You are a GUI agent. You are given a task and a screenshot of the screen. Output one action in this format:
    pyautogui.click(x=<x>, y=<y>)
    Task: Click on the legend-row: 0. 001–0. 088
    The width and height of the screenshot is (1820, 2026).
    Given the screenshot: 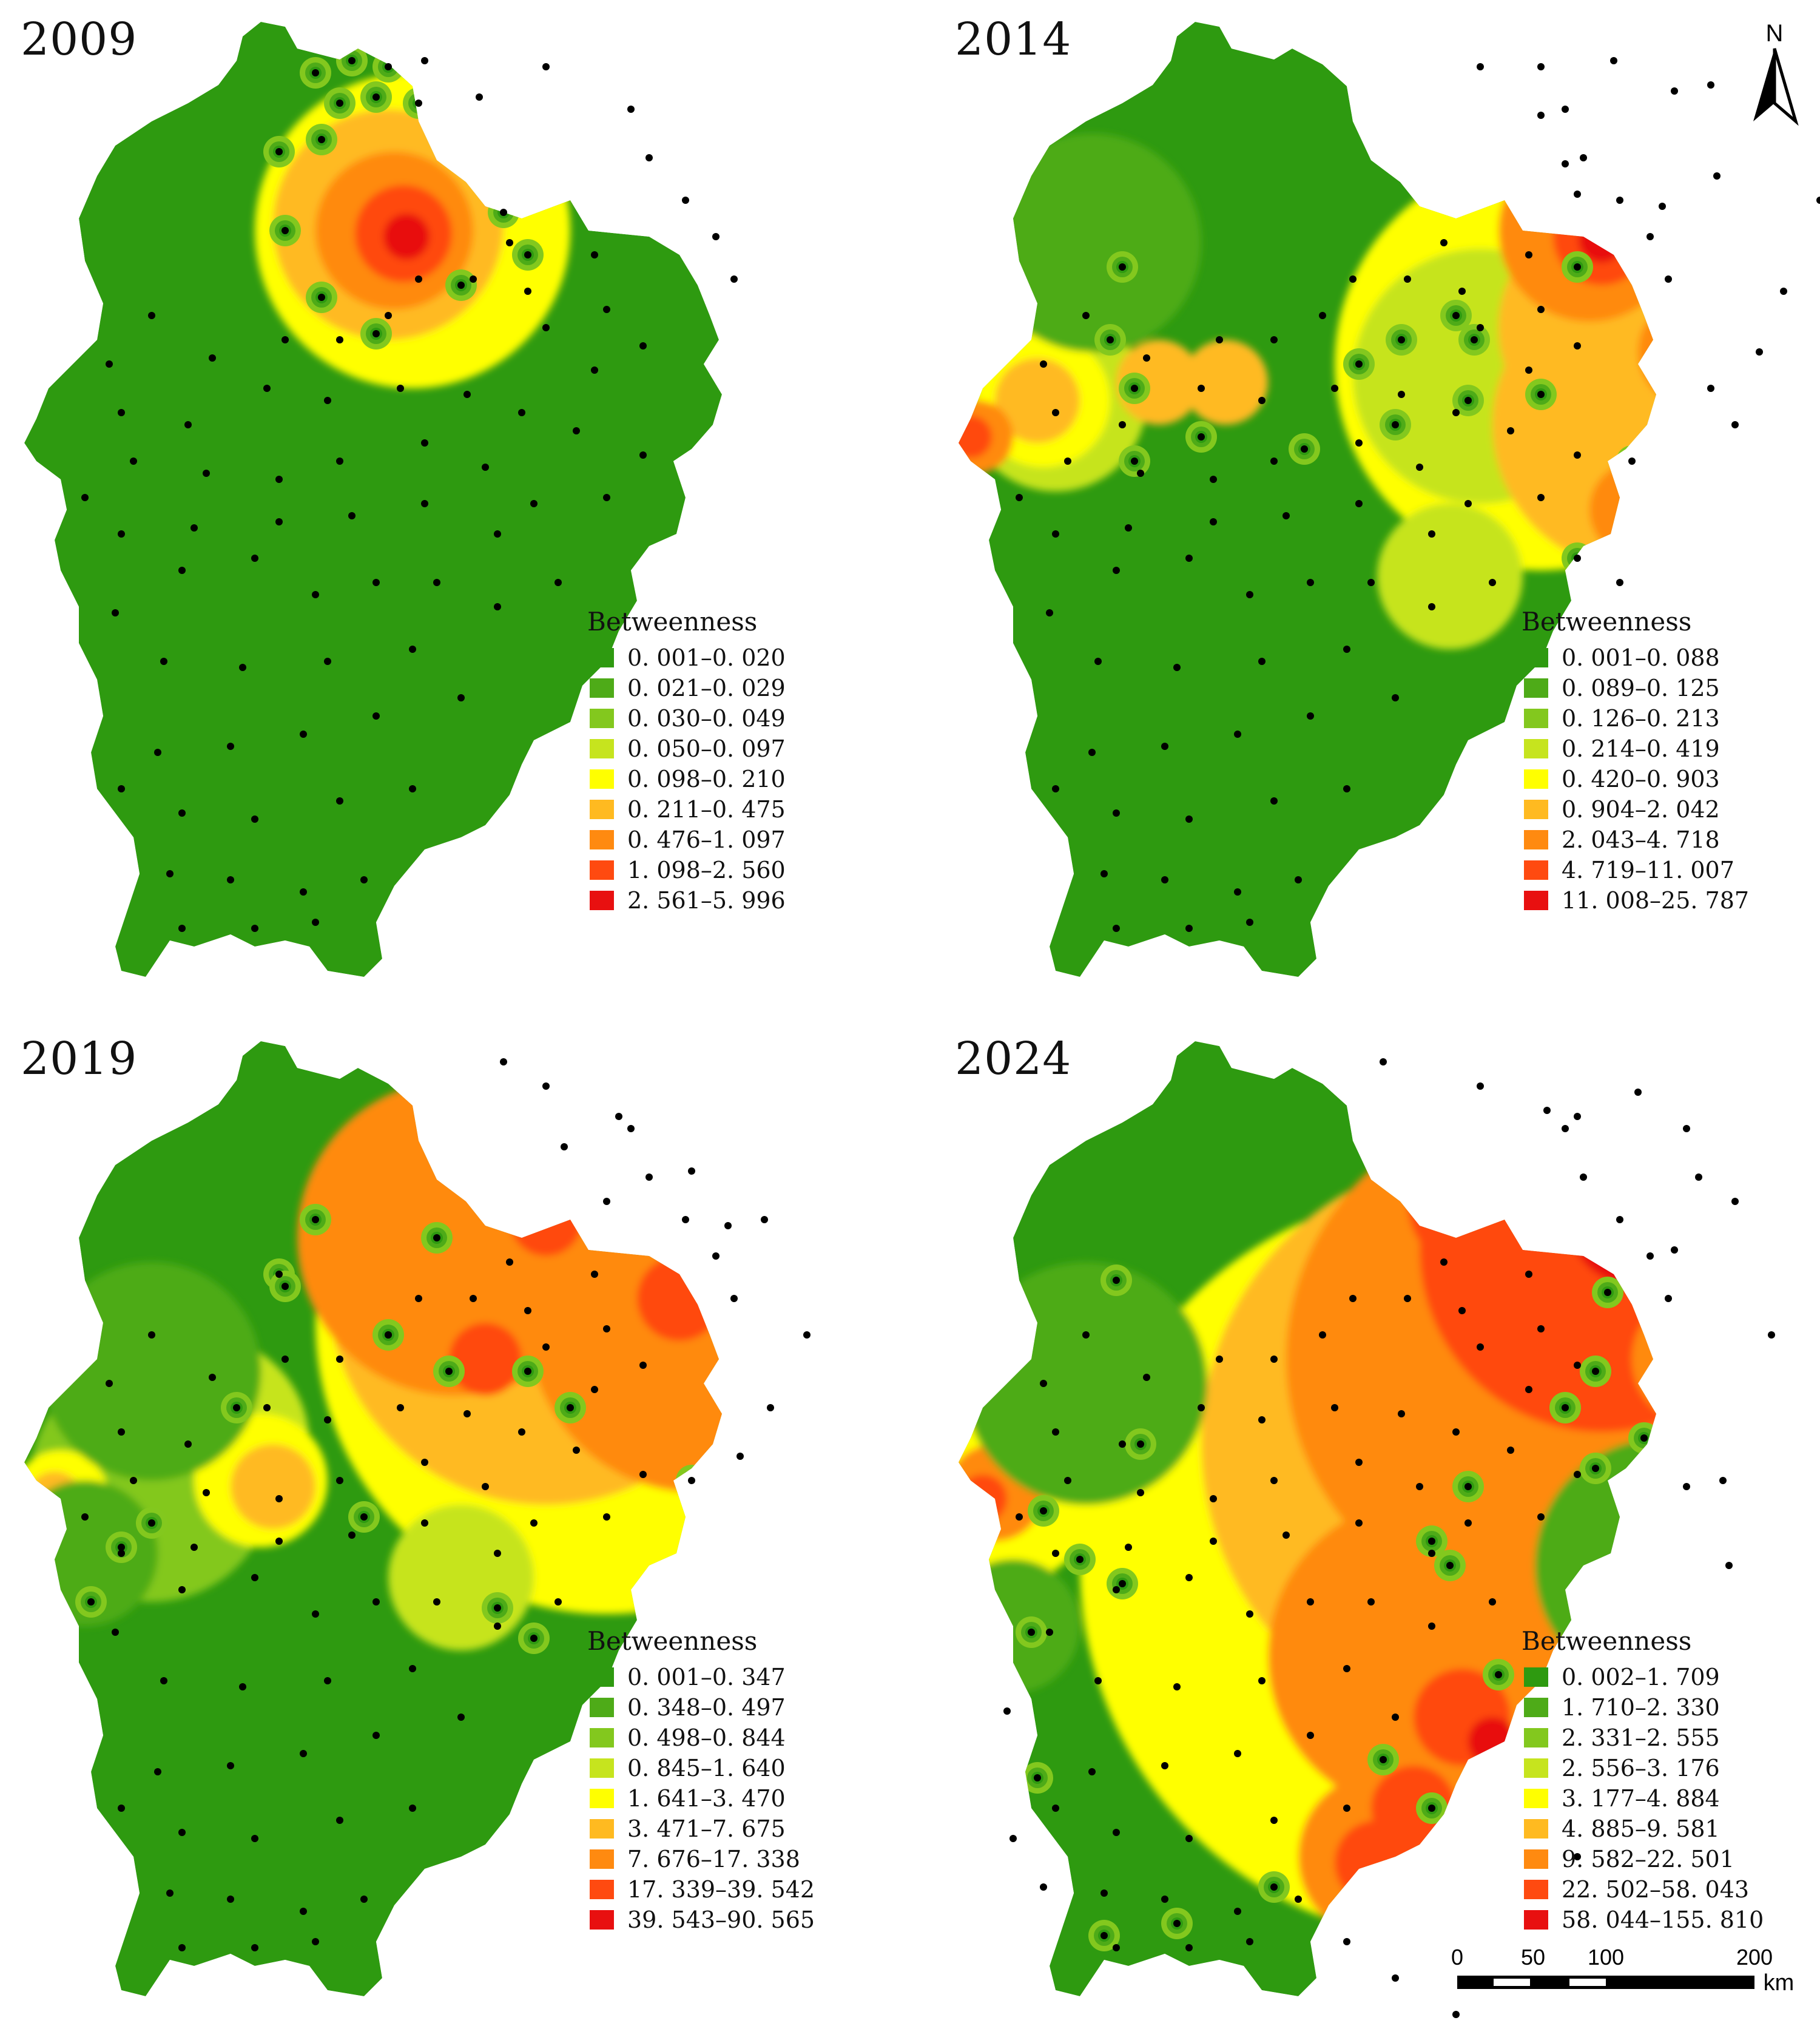 What is the action you would take?
    pyautogui.click(x=1636, y=658)
    